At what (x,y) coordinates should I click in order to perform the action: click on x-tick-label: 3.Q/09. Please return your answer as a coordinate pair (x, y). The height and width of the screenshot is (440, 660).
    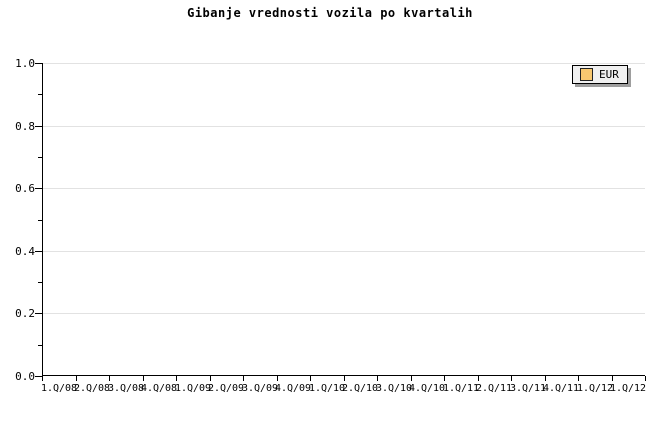
    Looking at the image, I should click on (260, 388).